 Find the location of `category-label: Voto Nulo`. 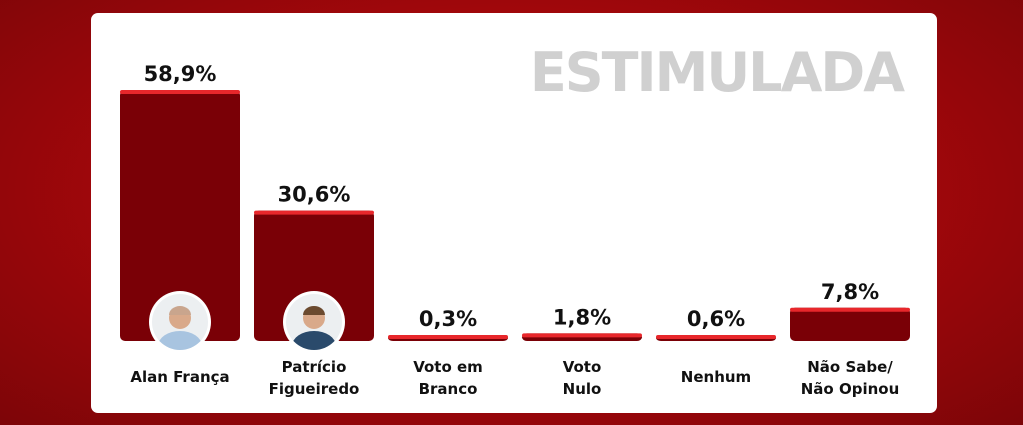

category-label: Voto Nulo is located at coordinates (582, 378).